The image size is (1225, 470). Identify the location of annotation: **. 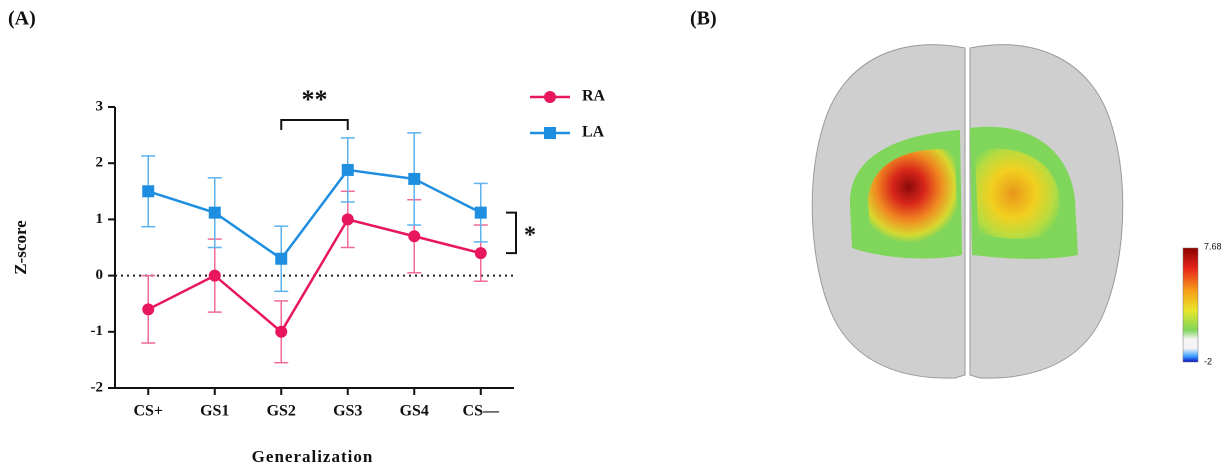
(315, 99).